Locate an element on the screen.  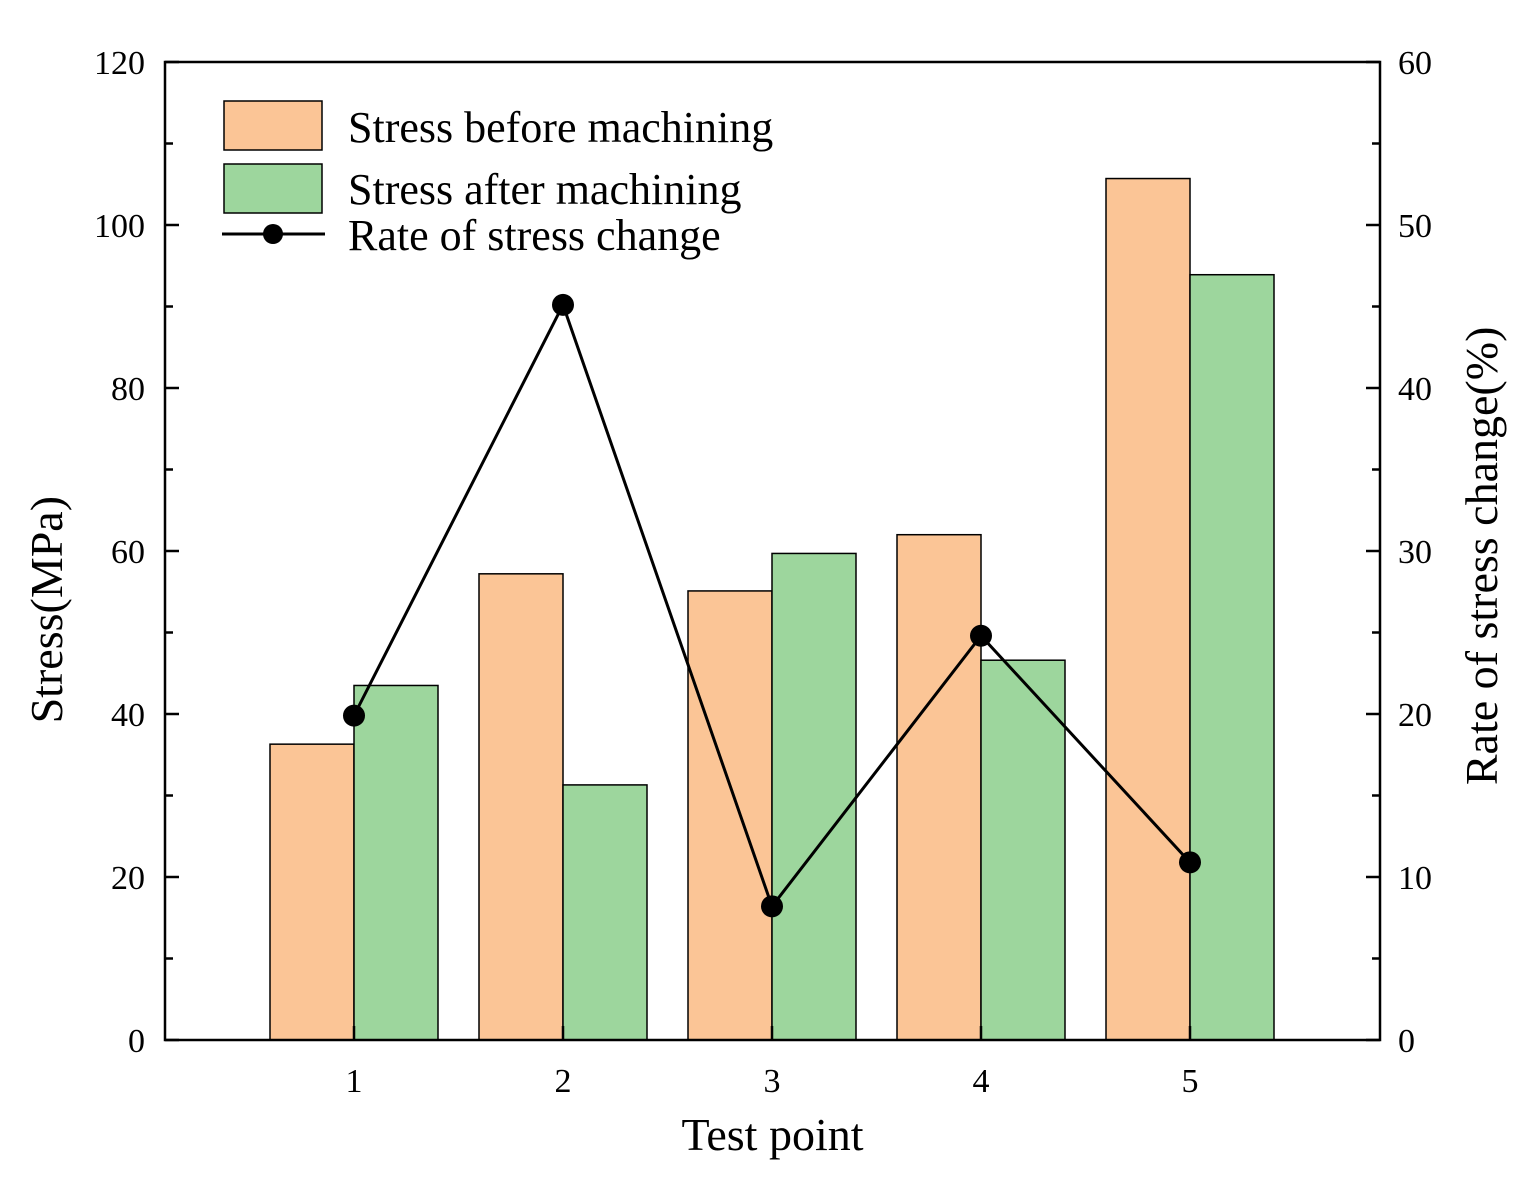
legend-label-before: Stress before machining is located at coordinates (560, 127).